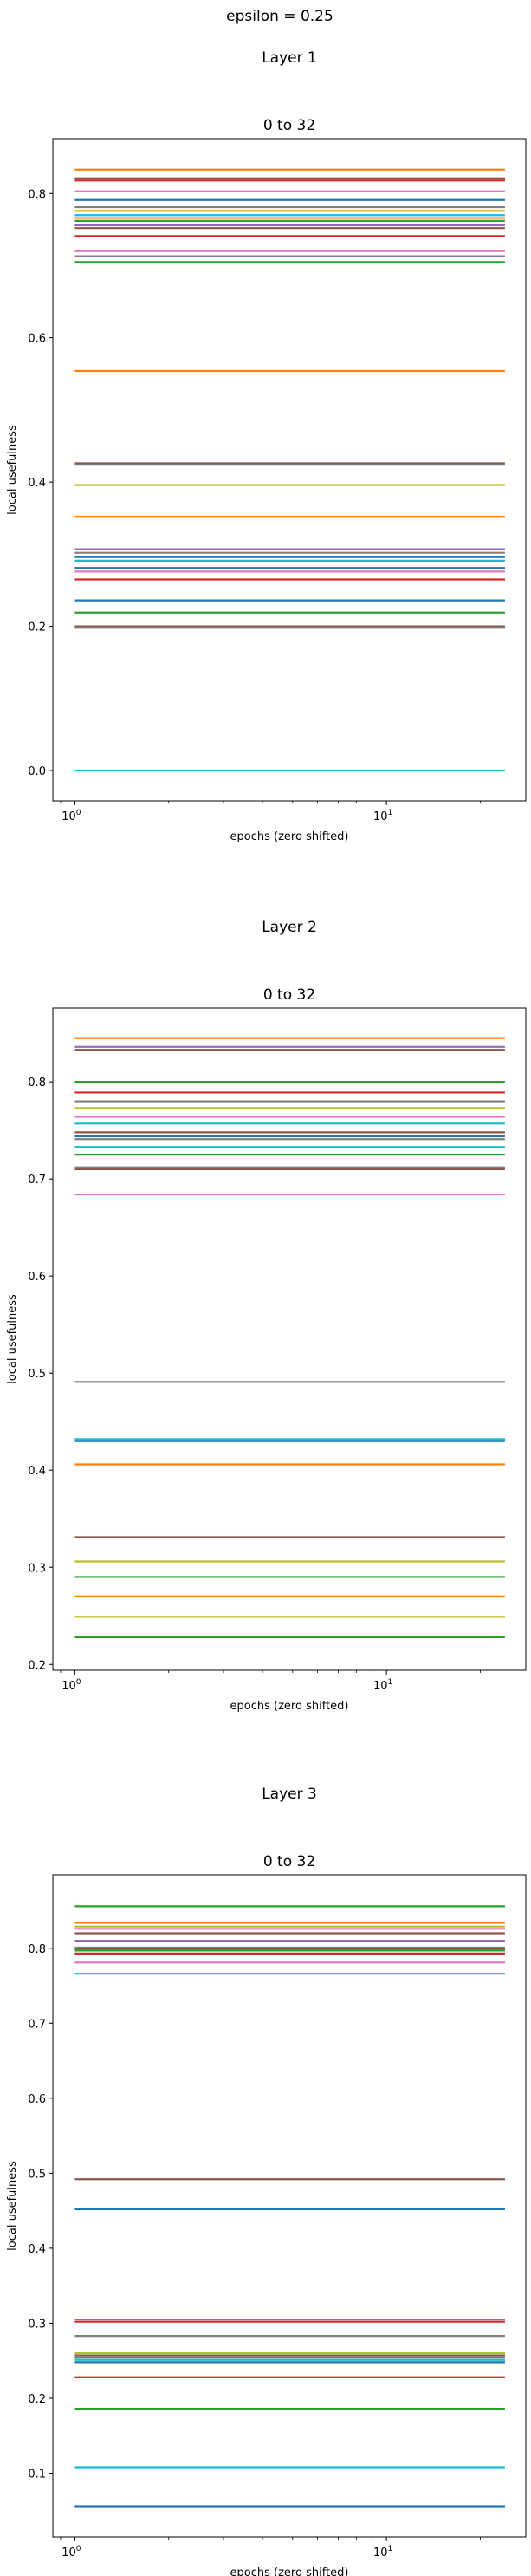 This screenshot has width=531, height=2576. I want to click on y-tick-label: 0.1, so click(37, 2474).